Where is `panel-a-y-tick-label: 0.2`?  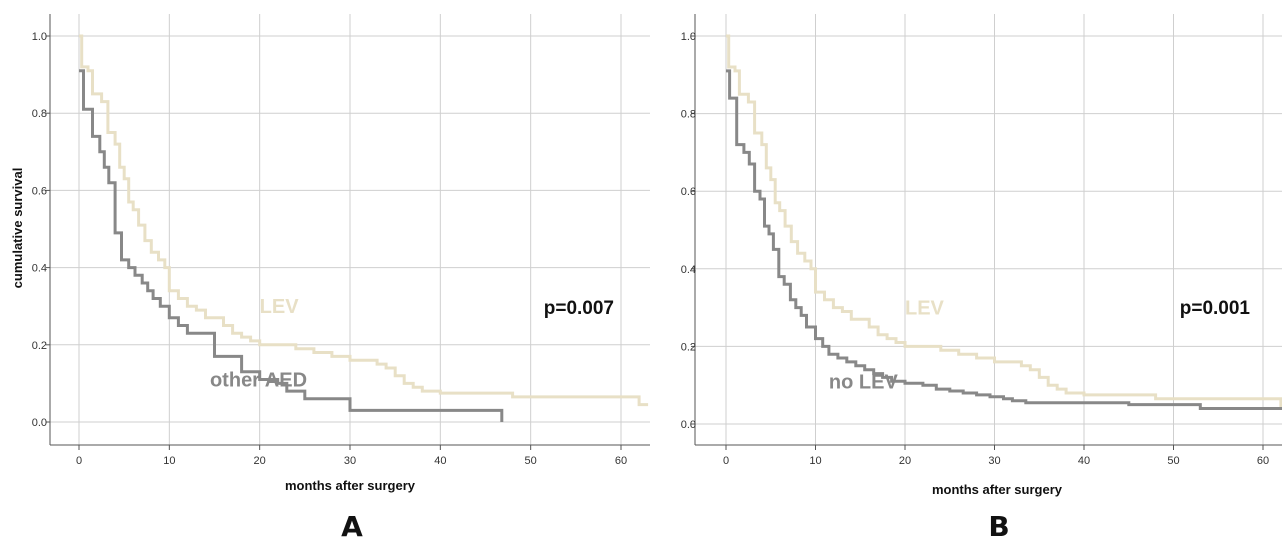
panel-a-y-tick-label: 0.2 is located at coordinates (39, 346).